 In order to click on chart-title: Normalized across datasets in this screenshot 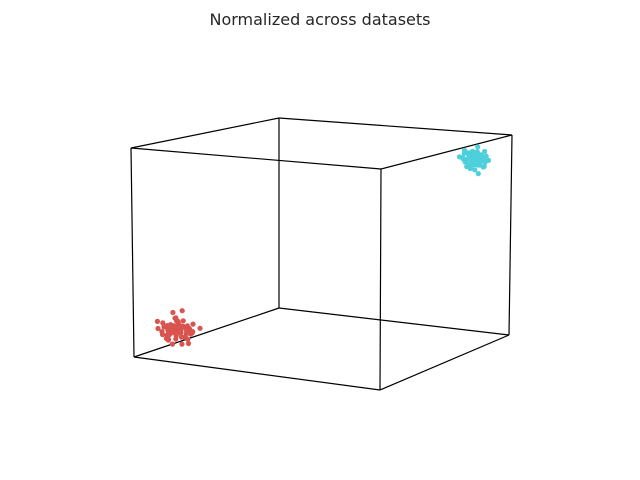, I will do `click(320, 19)`.